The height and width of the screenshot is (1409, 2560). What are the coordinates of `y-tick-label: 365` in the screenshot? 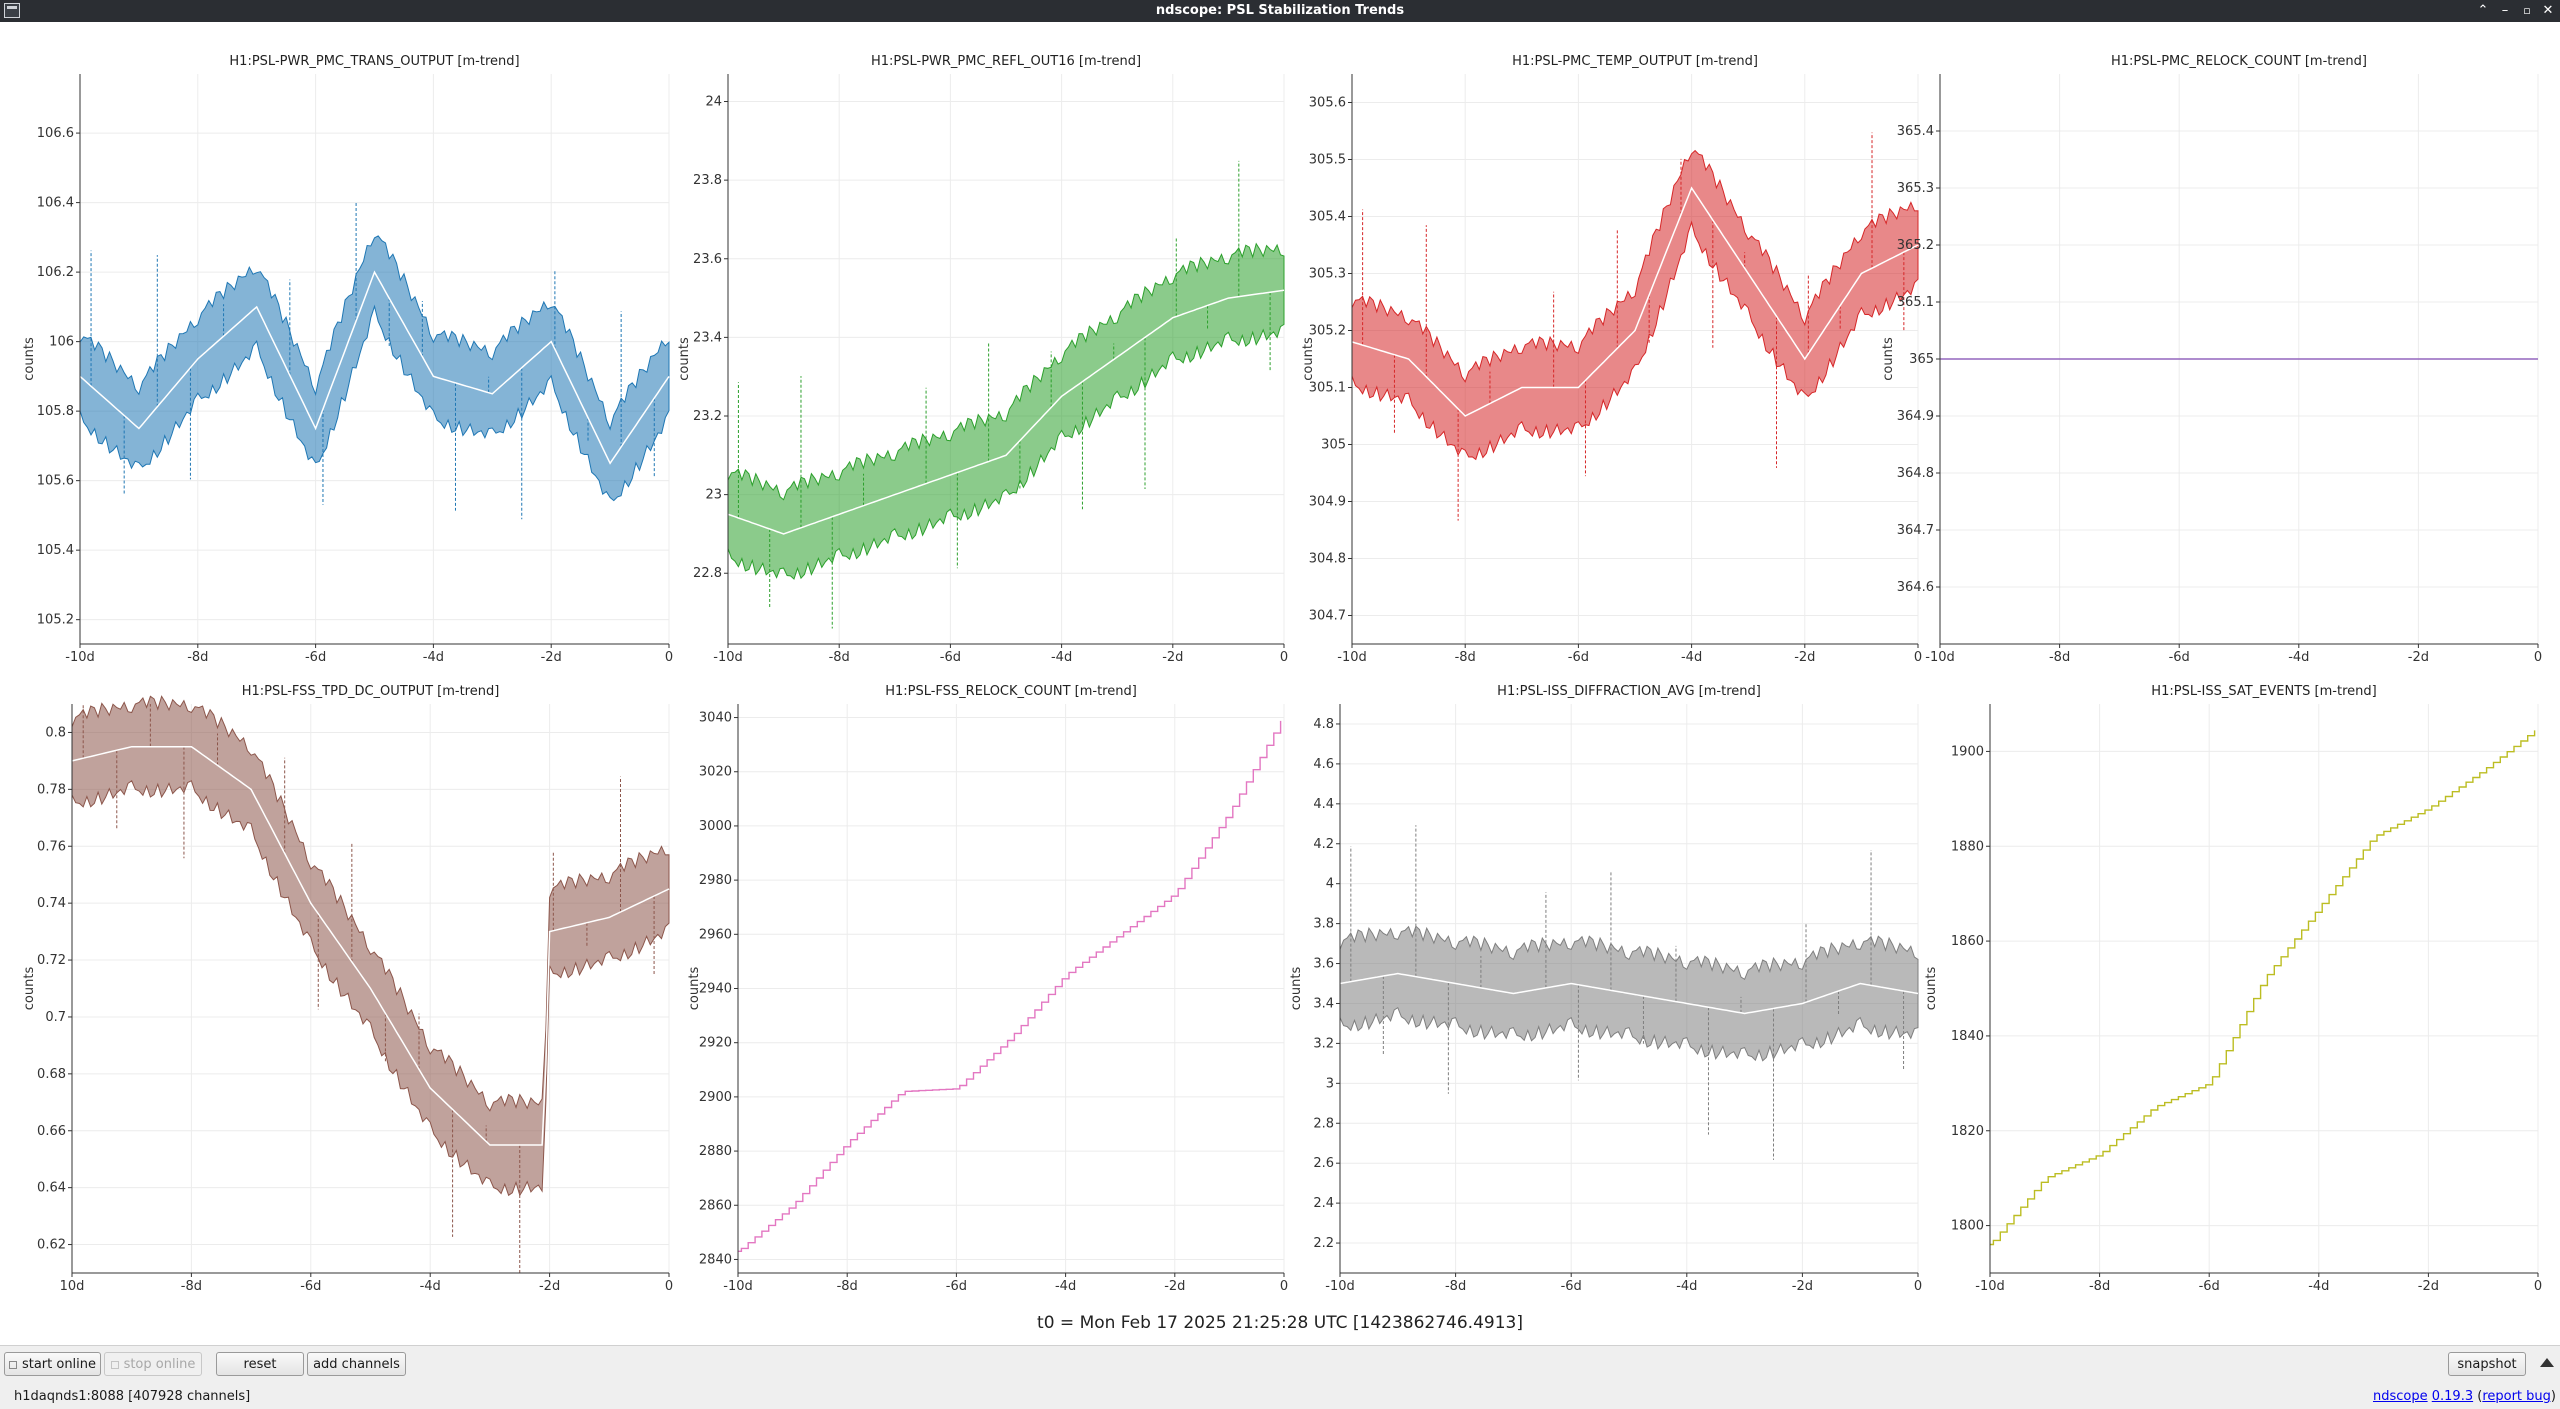 It's located at (1921, 359).